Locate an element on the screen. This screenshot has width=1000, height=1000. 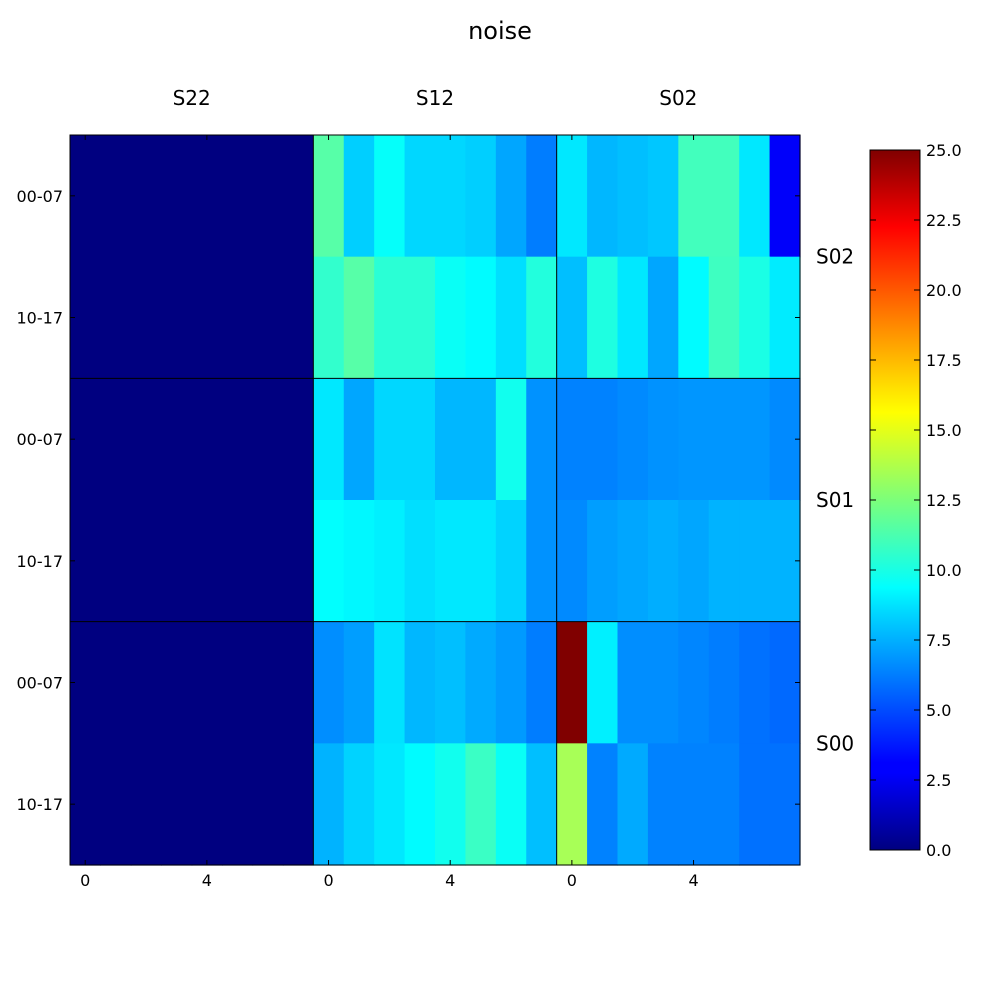
colorbar-tick-label: 25.0 is located at coordinates (944, 150).